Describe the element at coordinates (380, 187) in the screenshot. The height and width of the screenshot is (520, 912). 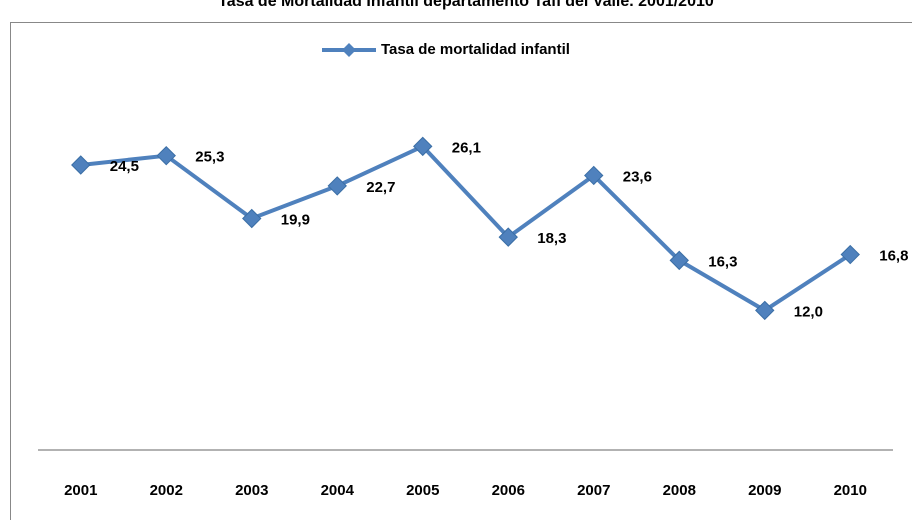
I see `data-label: 22,7` at that location.